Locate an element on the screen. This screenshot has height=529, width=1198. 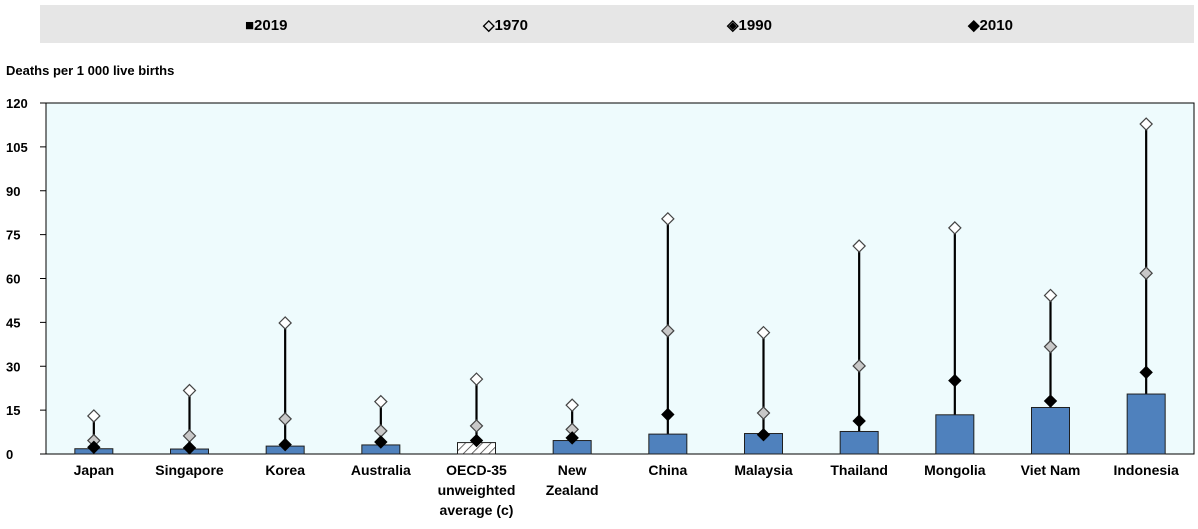
x-tick-label: New is located at coordinates (572, 470).